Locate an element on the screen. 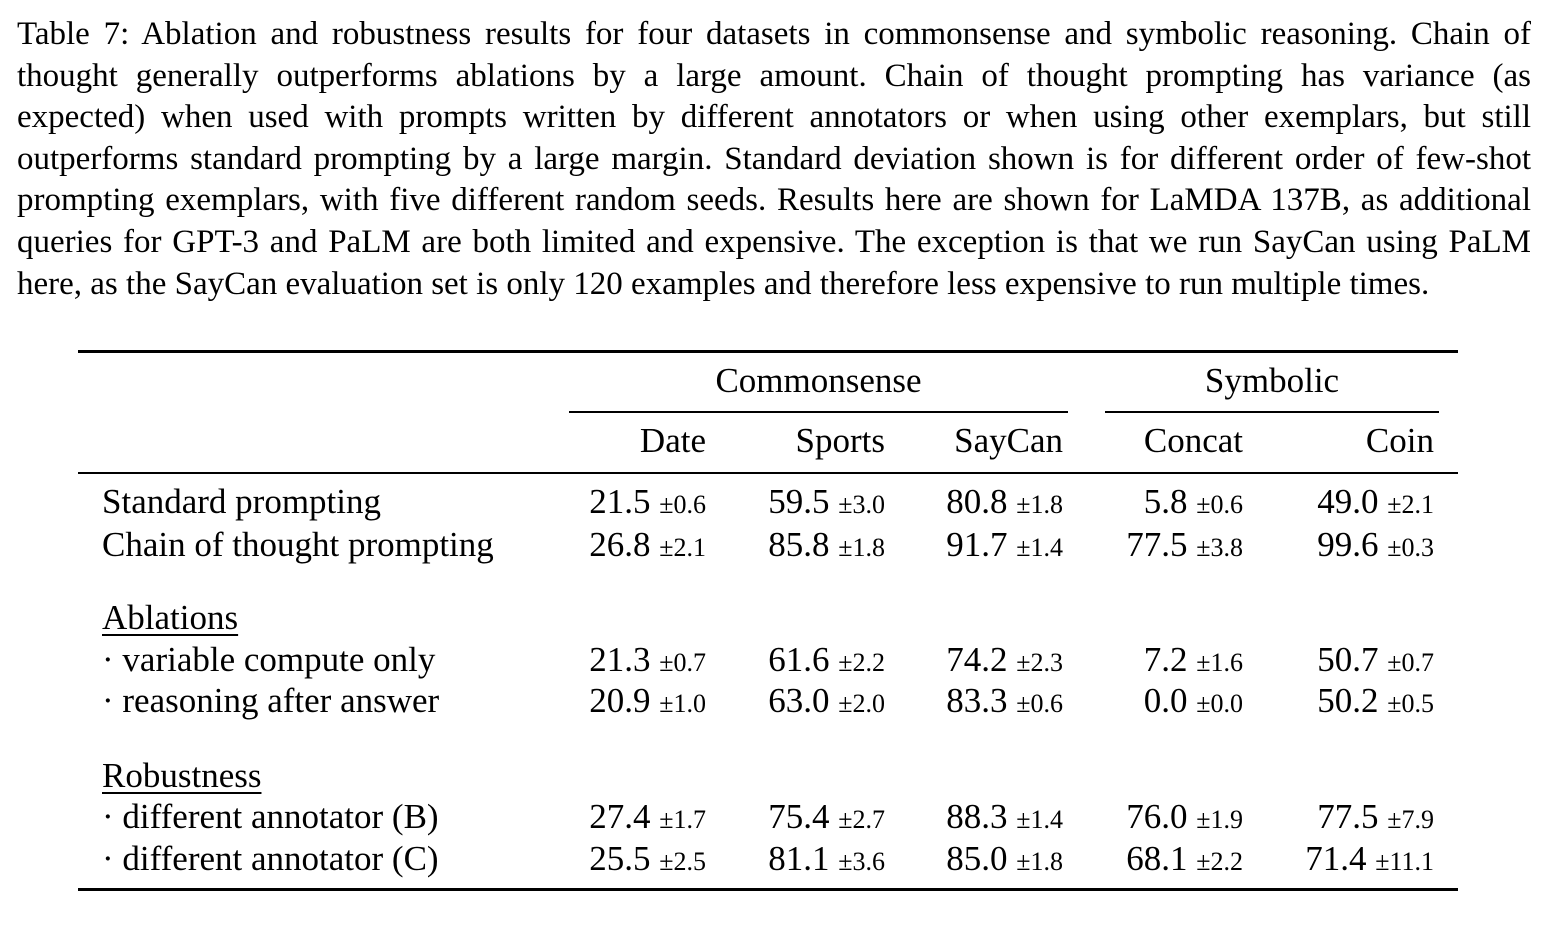  cell-value: 71.4 is located at coordinates (1336, 858).